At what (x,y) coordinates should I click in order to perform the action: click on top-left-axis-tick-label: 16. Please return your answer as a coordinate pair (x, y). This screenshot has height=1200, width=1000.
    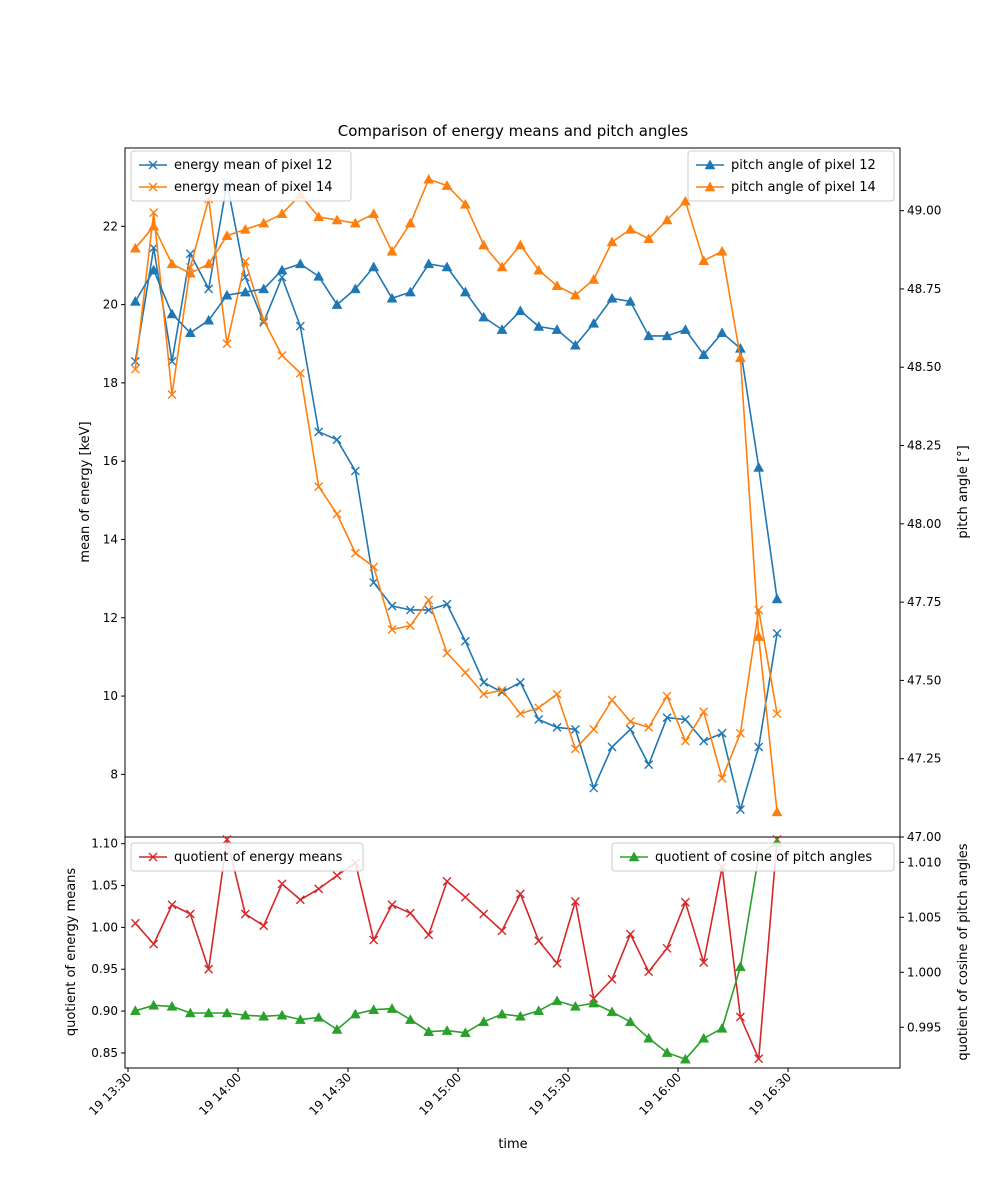
    Looking at the image, I should click on (110, 461).